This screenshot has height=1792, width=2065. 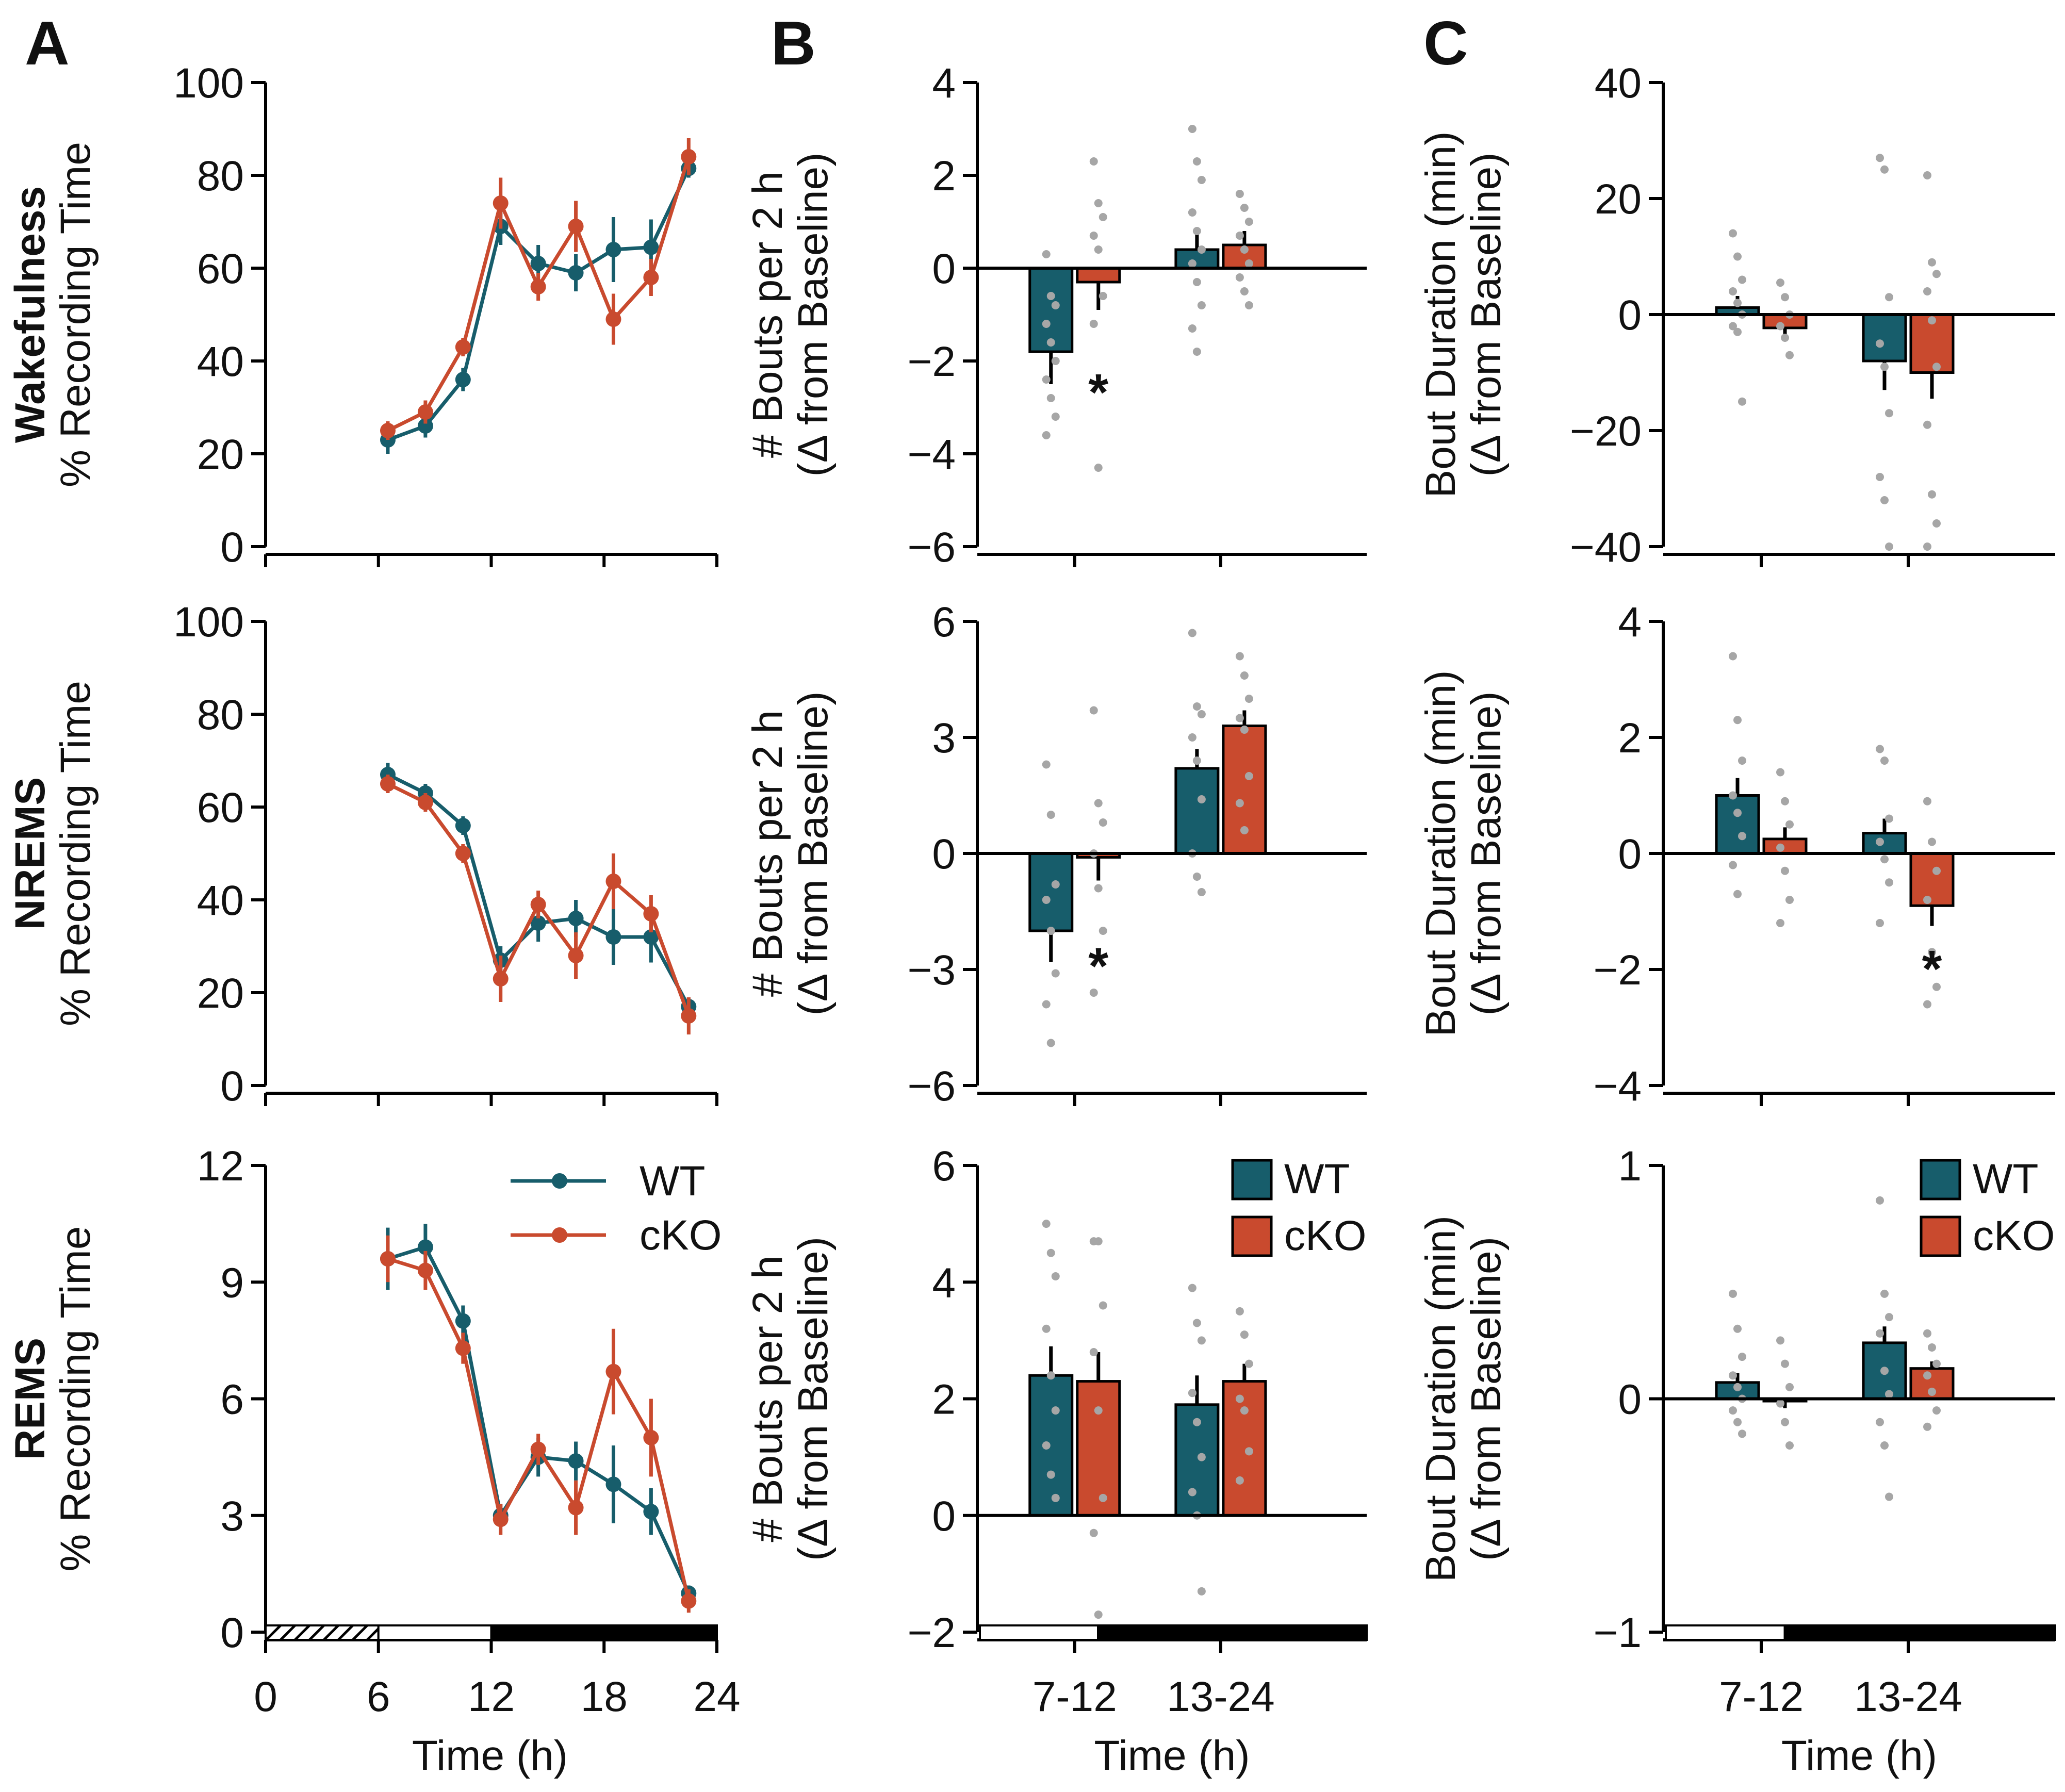 What do you see at coordinates (1630, 1399) in the screenshot?
I see `C3-y-tick-label: 0` at bounding box center [1630, 1399].